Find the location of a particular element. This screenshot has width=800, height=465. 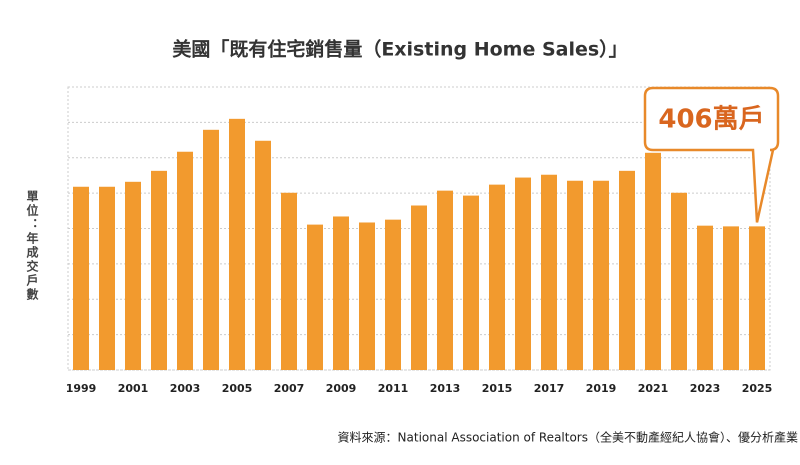

x-tick-label: 1999 is located at coordinates (81, 388).